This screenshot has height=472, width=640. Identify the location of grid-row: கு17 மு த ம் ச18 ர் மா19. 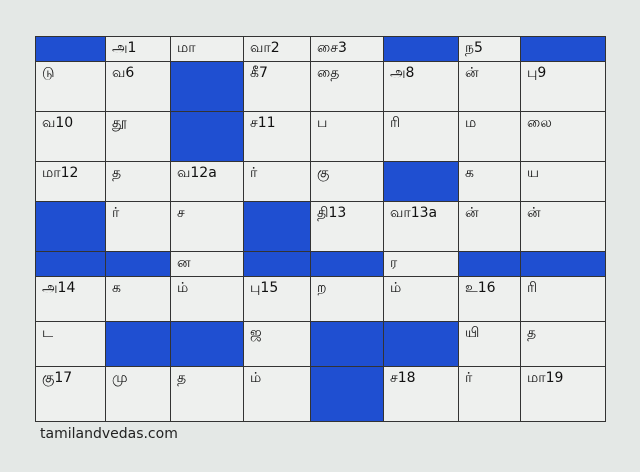
(320, 394).